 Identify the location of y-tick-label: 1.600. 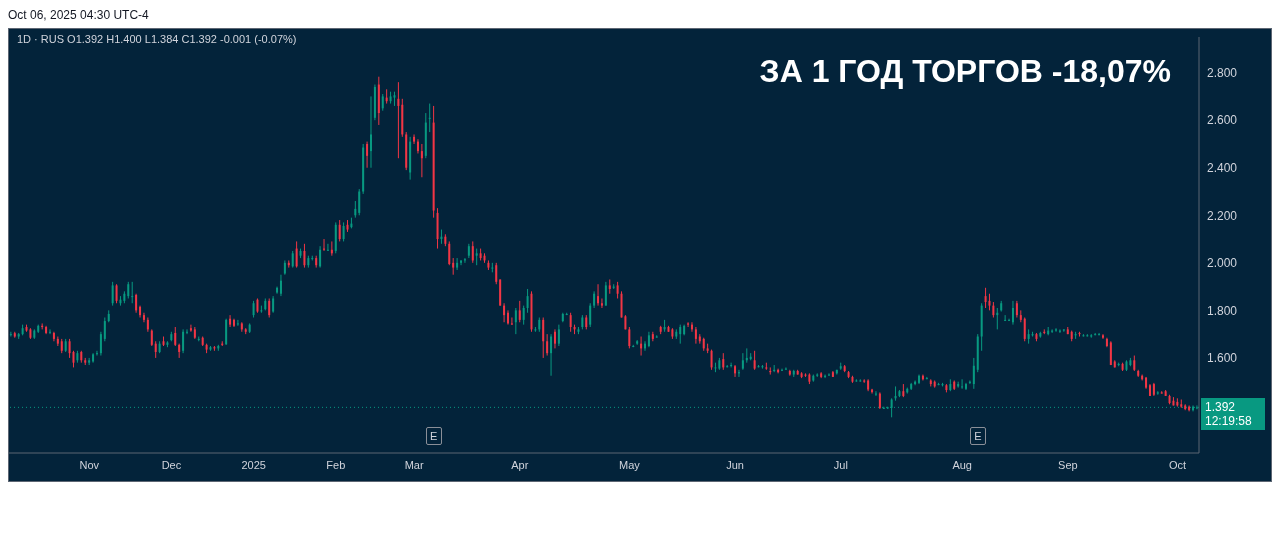
(1222, 358).